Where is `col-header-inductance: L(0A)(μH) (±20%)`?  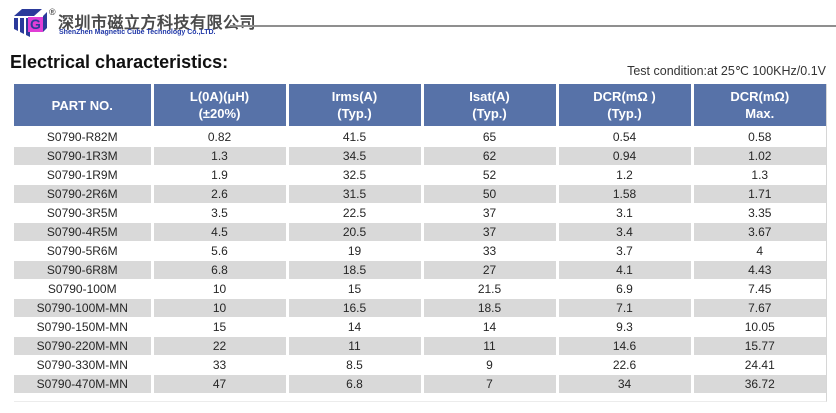 col-header-inductance: L(0A)(μH) (±20%) is located at coordinates (218, 106).